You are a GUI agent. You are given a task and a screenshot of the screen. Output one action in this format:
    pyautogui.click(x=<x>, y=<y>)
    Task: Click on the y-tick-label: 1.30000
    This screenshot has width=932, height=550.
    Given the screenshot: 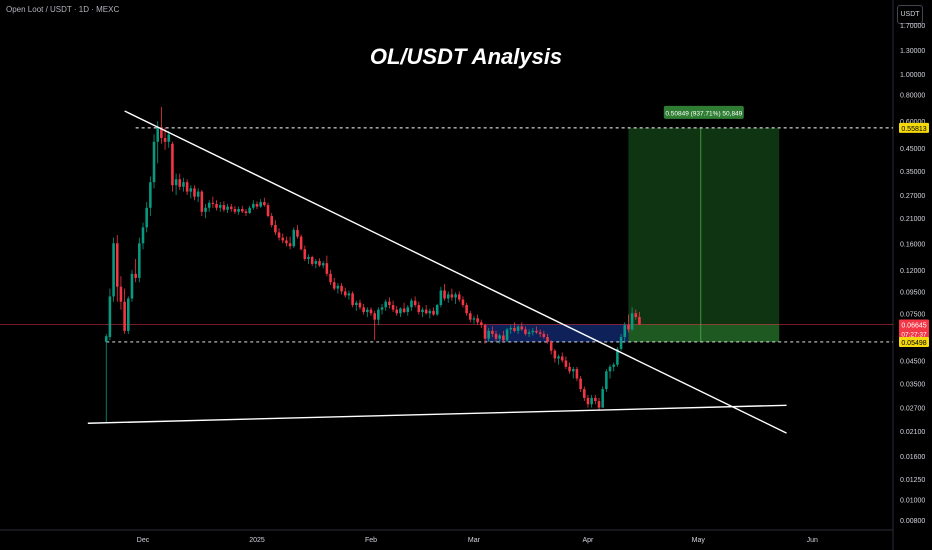 What is the action you would take?
    pyautogui.click(x=912, y=51)
    